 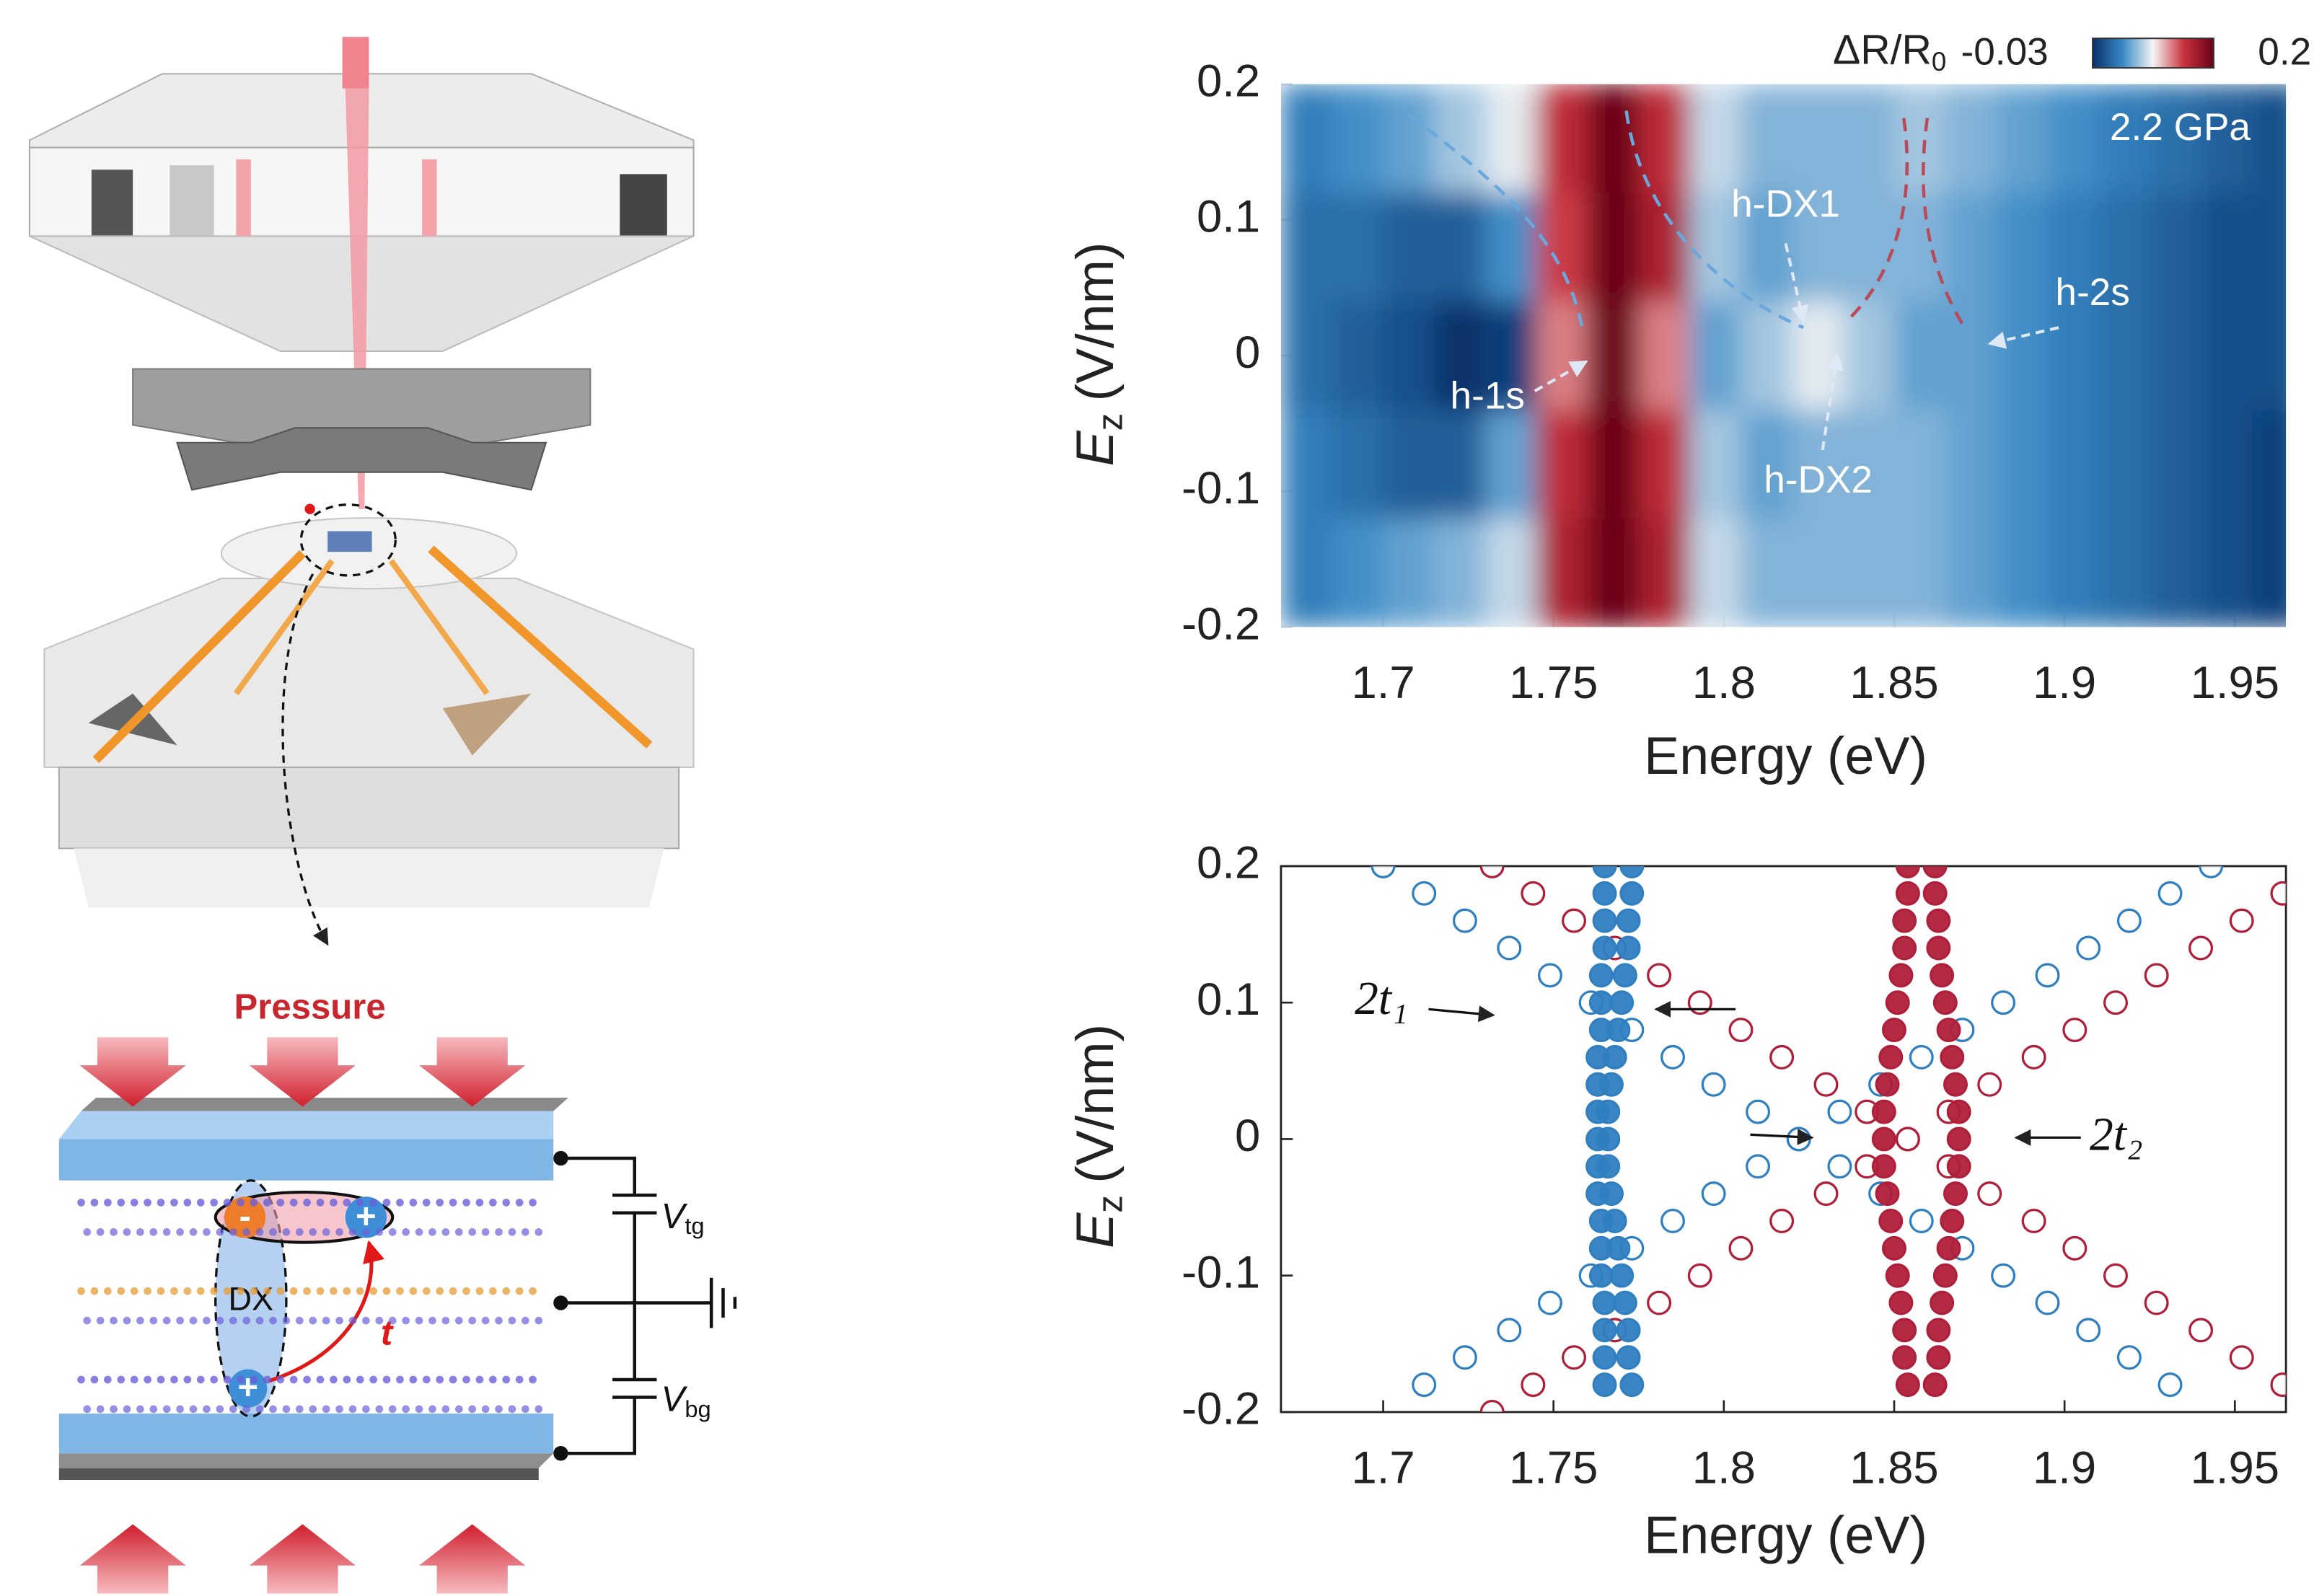 What do you see at coordinates (298, 1474) in the screenshot?
I see `gate-plate` at bounding box center [298, 1474].